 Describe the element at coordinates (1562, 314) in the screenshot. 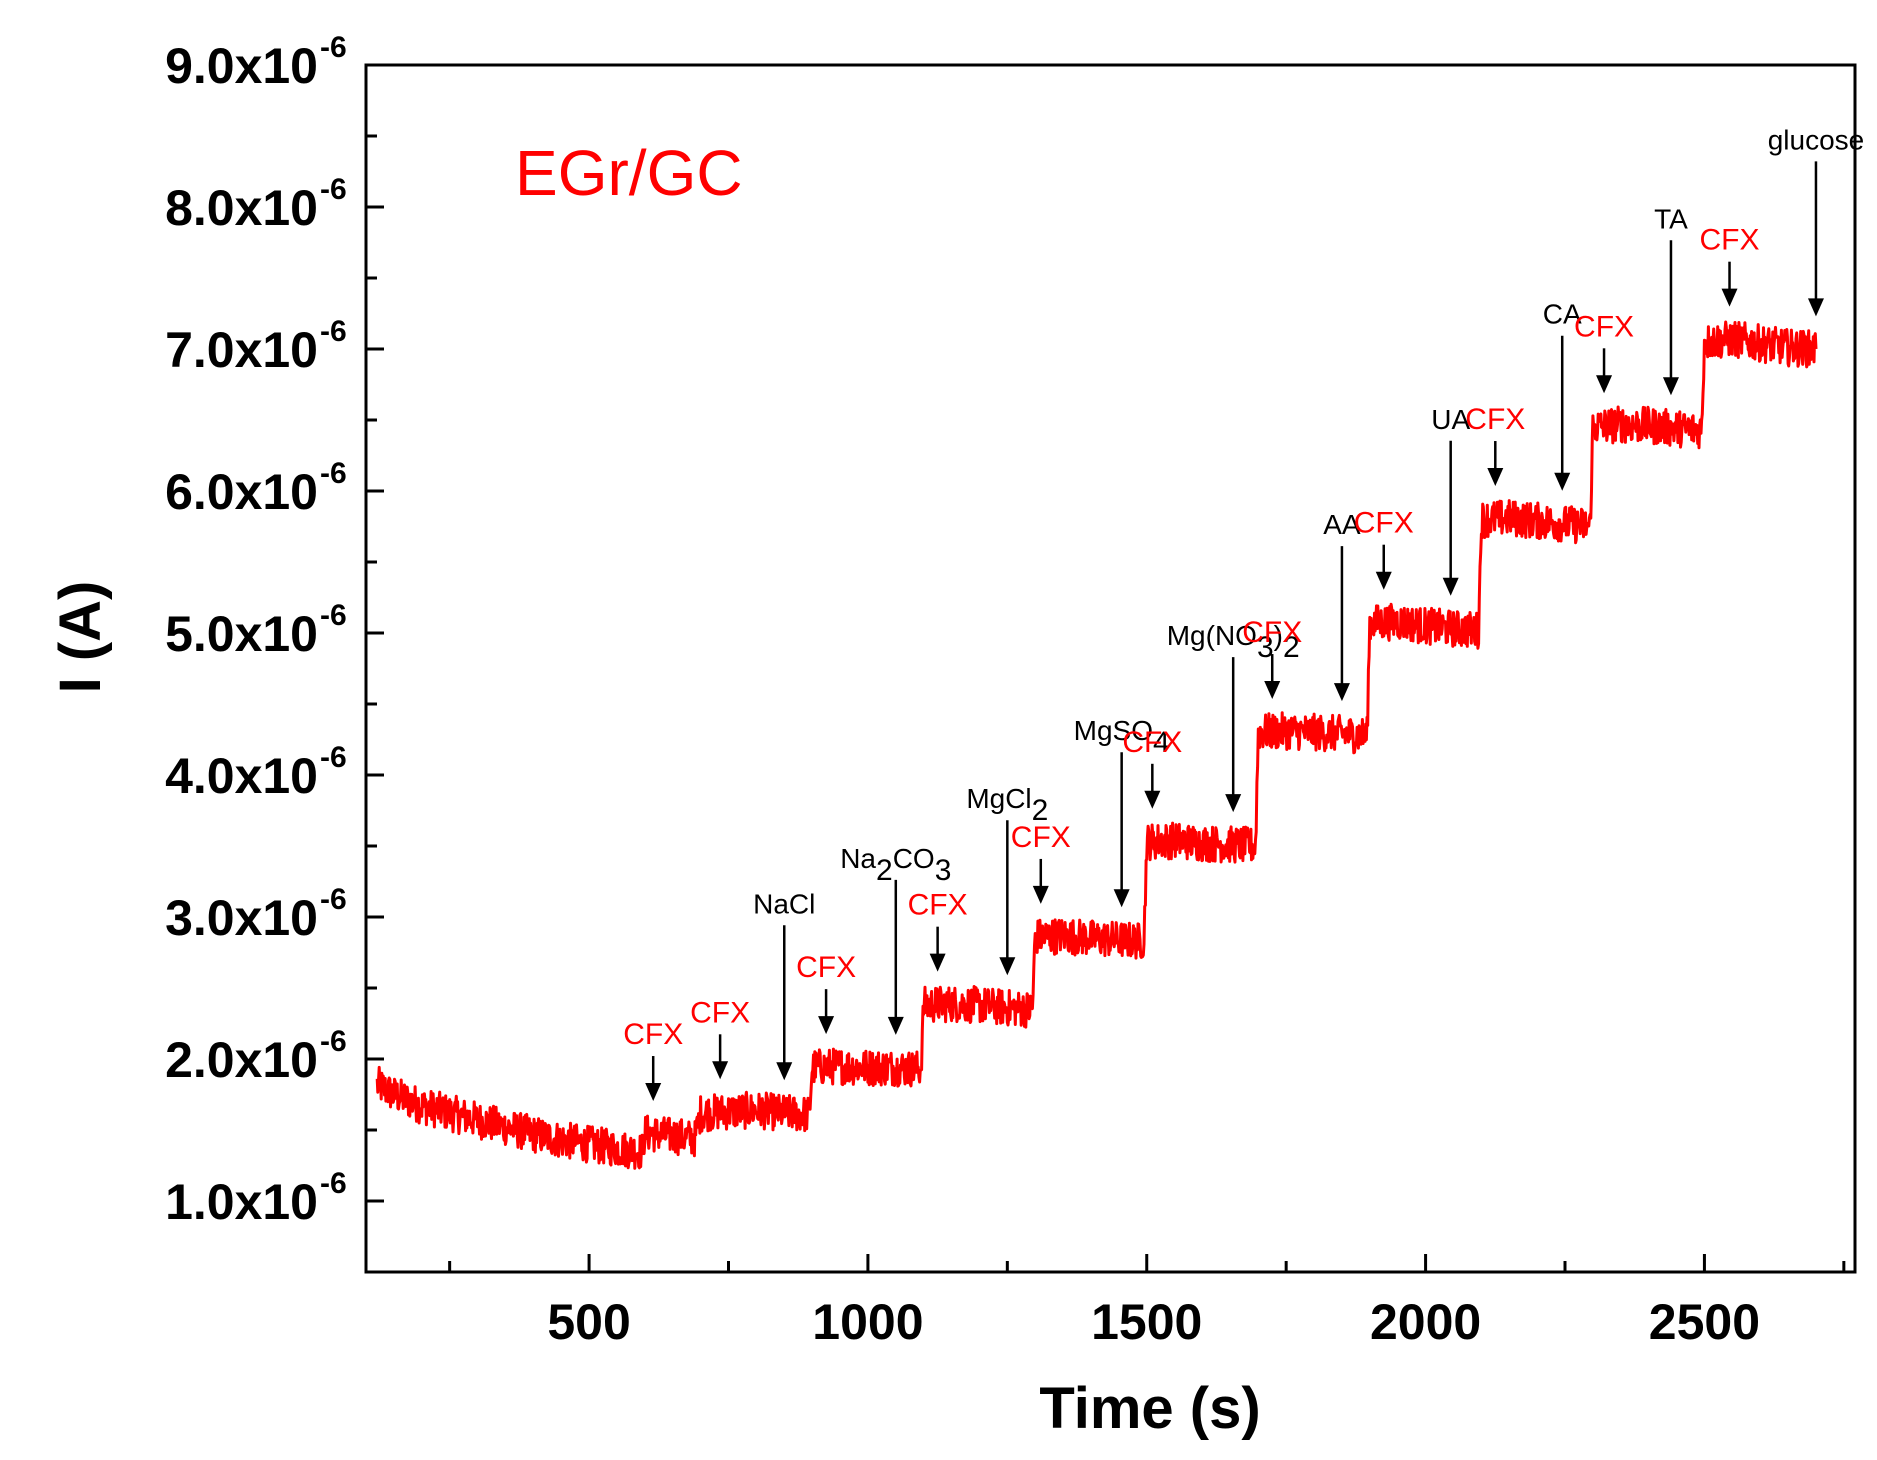

I see `annotation-label: CA` at that location.